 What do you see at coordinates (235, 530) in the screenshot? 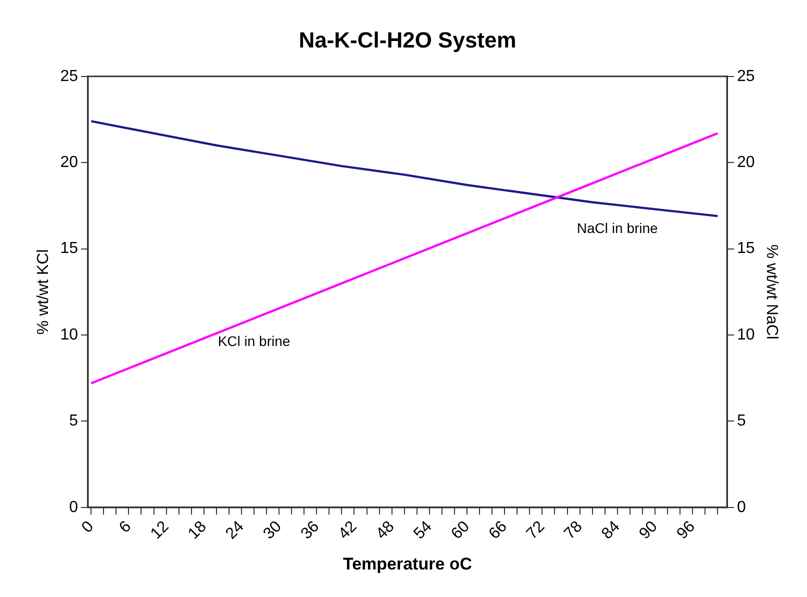
I see `x-tick-label: 24` at bounding box center [235, 530].